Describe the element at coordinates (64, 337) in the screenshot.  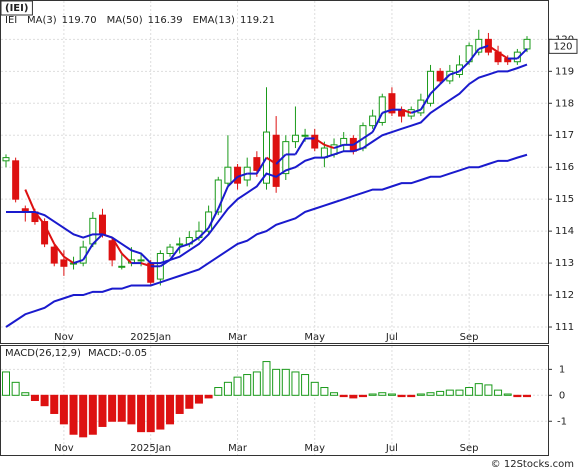
I see `x-tick-label: Nov` at that location.